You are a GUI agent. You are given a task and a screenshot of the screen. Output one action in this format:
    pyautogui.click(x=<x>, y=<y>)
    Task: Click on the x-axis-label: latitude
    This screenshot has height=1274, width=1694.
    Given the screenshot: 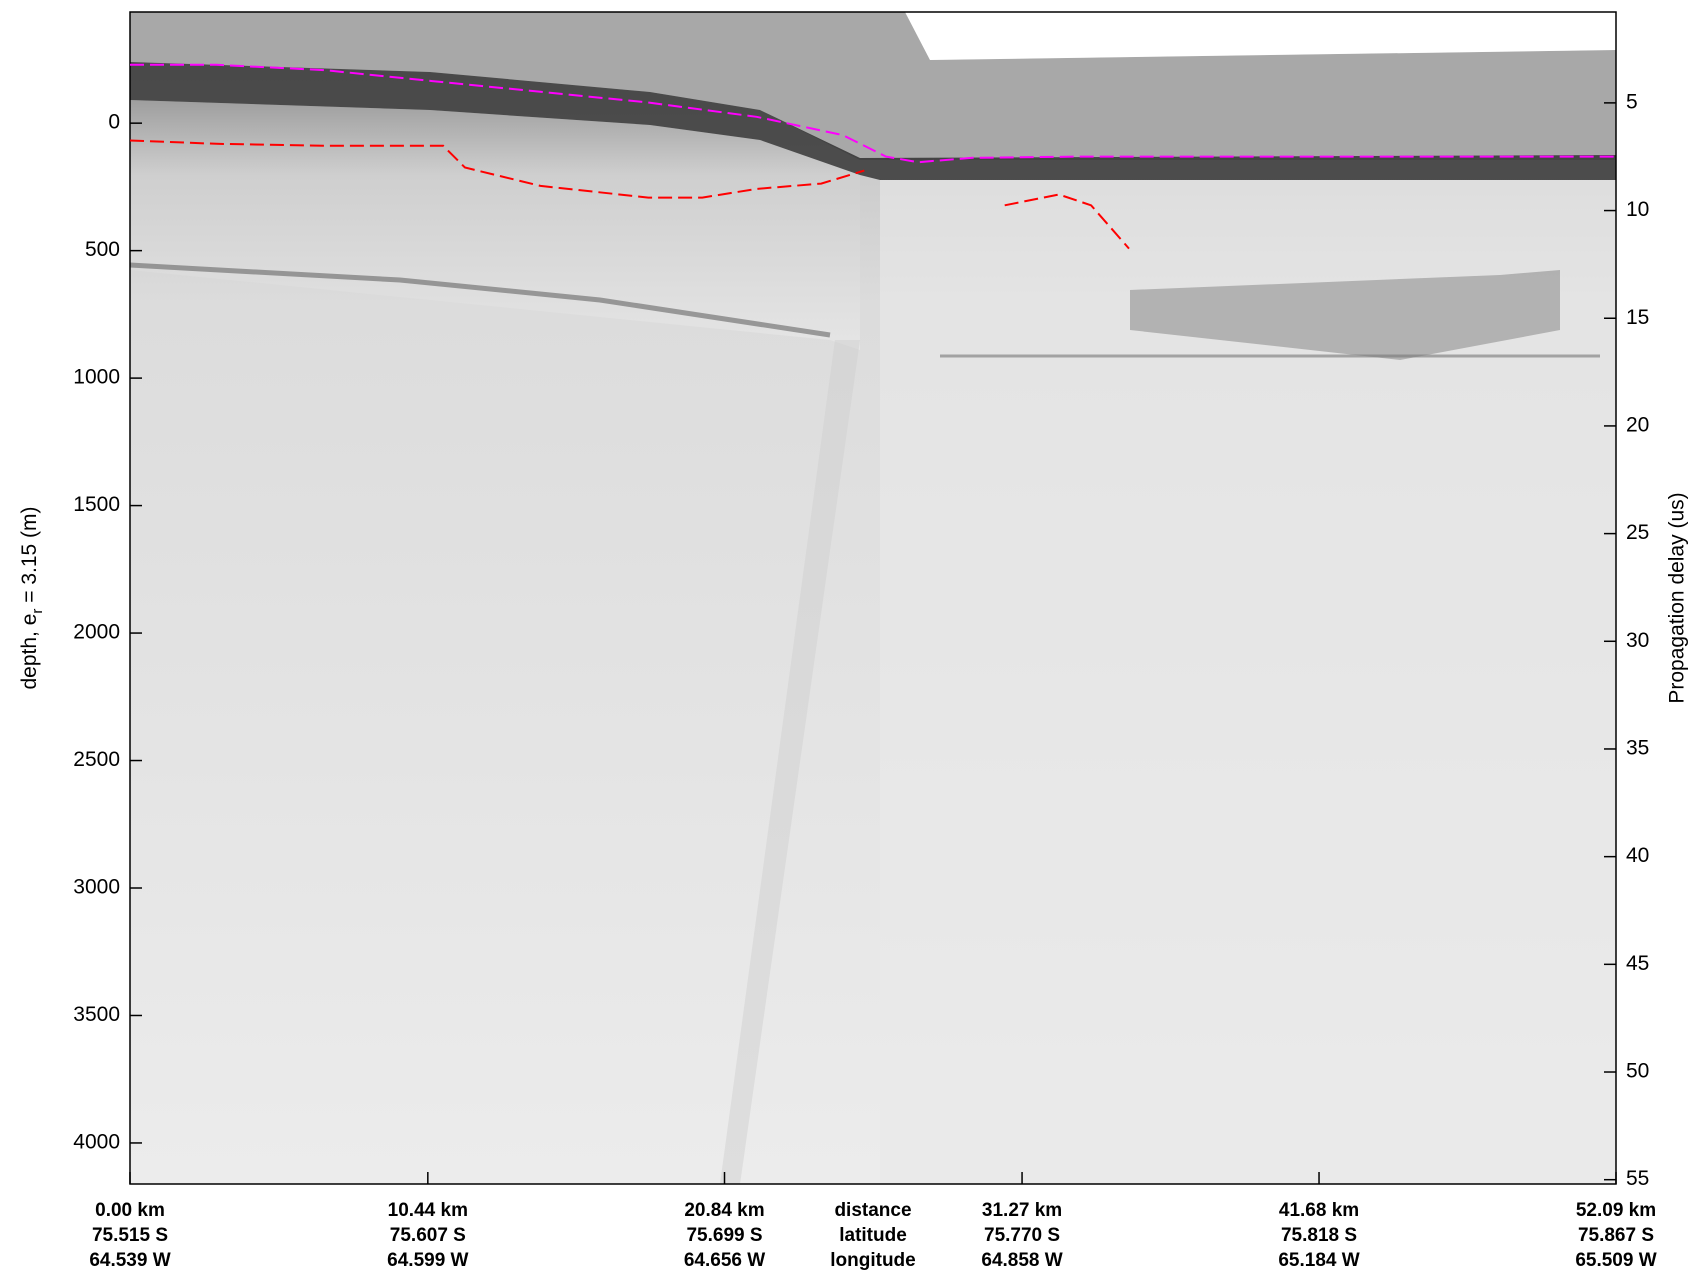 What is the action you would take?
    pyautogui.click(x=873, y=1235)
    